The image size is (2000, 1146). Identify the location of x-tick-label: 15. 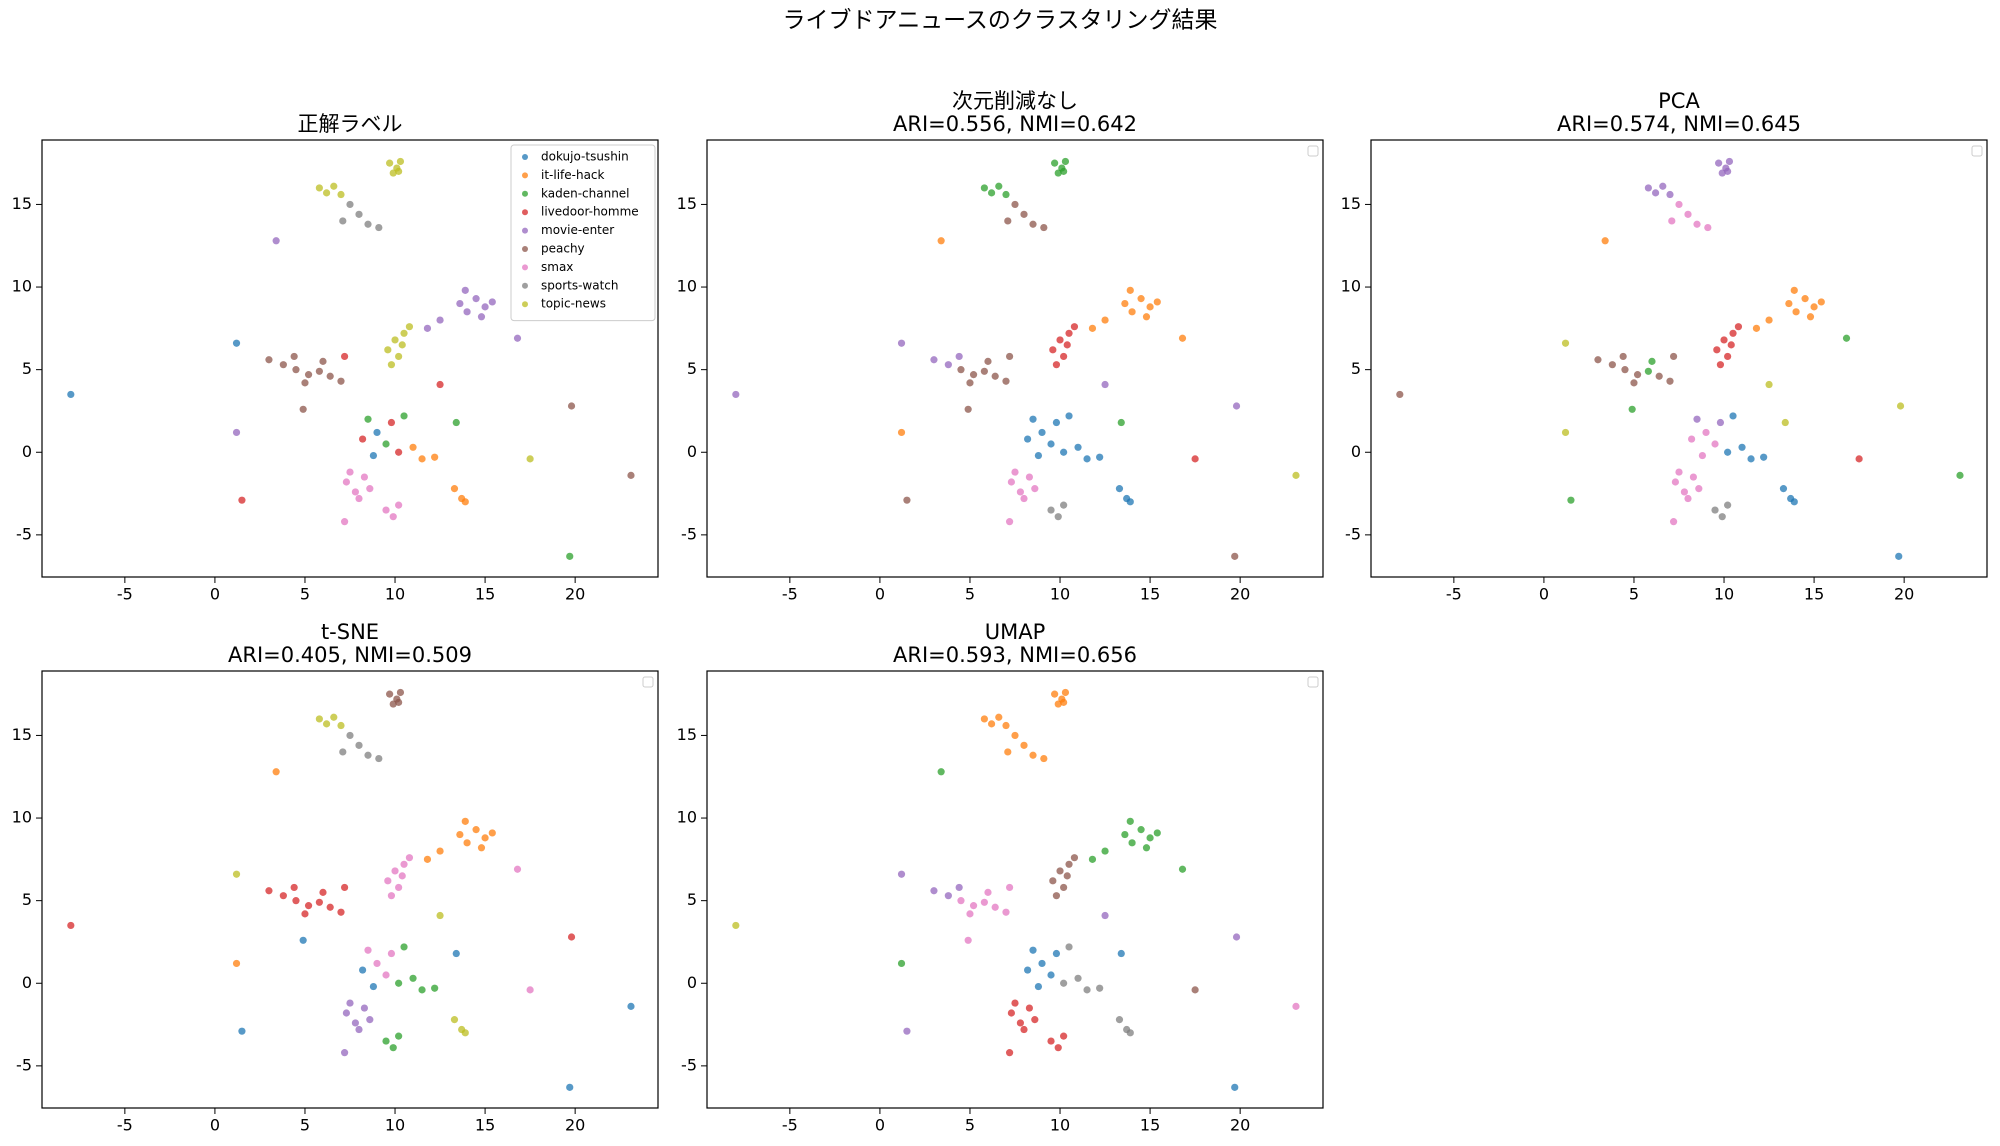
(1150, 1125).